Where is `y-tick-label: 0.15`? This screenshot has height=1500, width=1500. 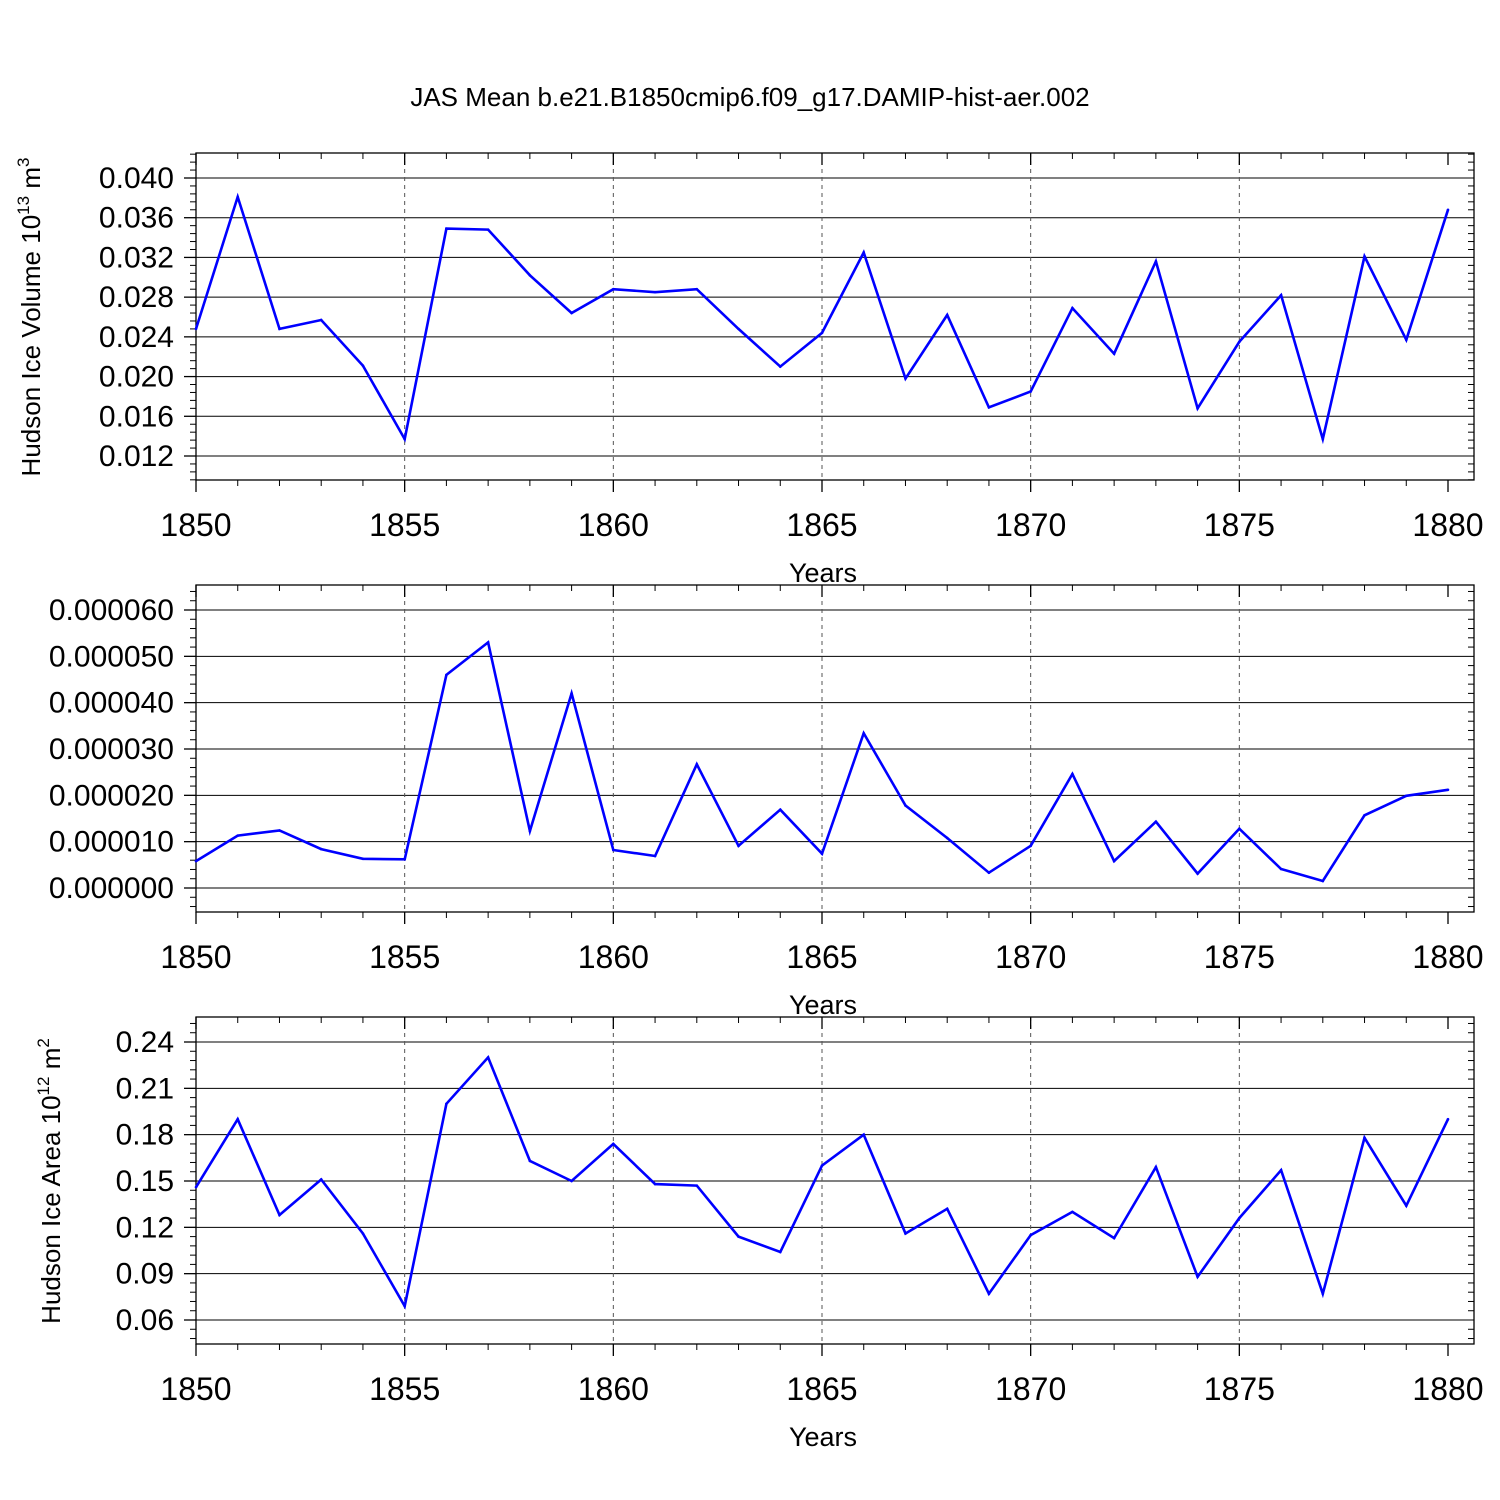
y-tick-label: 0.15 is located at coordinates (145, 1181).